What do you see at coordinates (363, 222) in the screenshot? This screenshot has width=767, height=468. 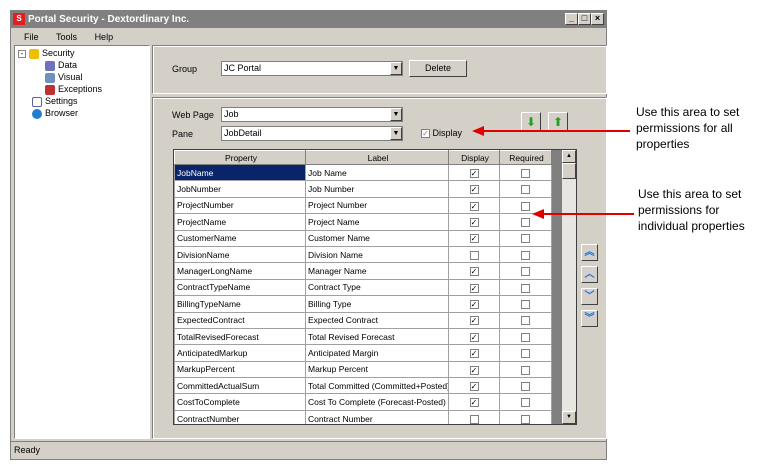 I see `table-row: ProjectName Project Name ✓` at bounding box center [363, 222].